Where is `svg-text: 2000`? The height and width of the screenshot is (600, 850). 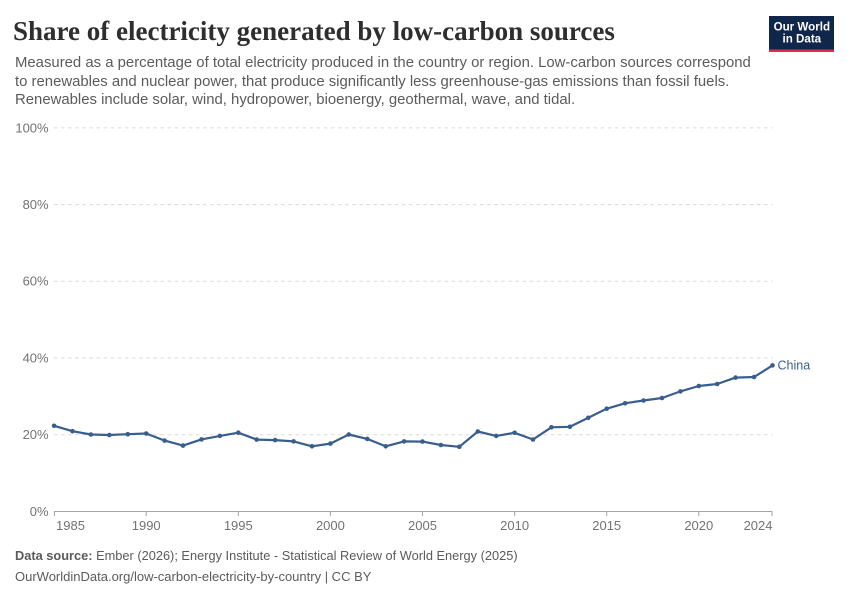
svg-text: 2000 is located at coordinates (330, 525).